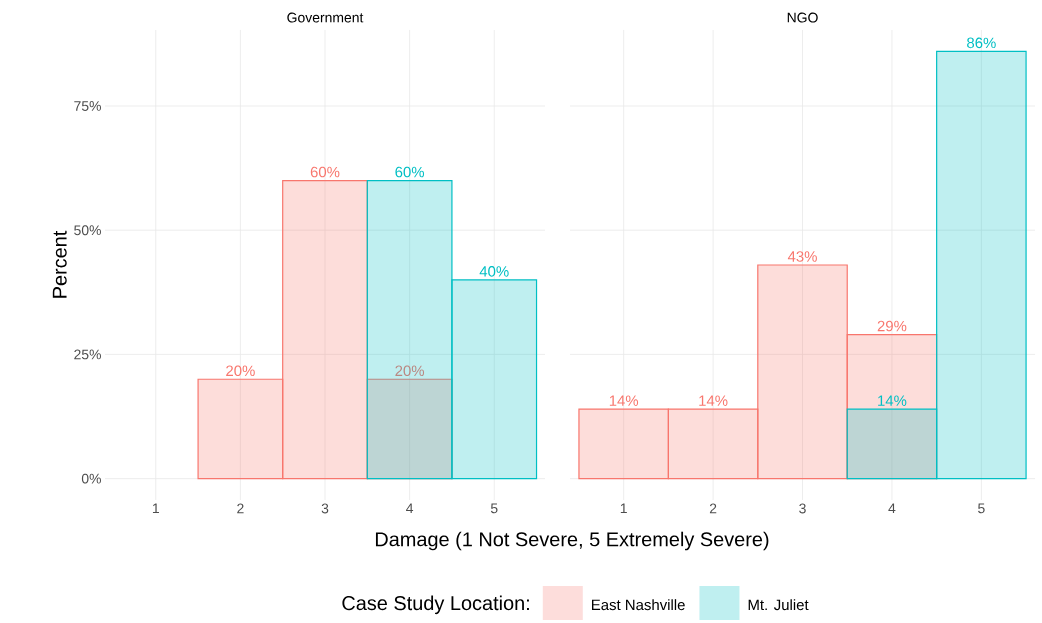  Describe the element at coordinates (494, 271) in the screenshot. I see `data-label: 40%` at that location.